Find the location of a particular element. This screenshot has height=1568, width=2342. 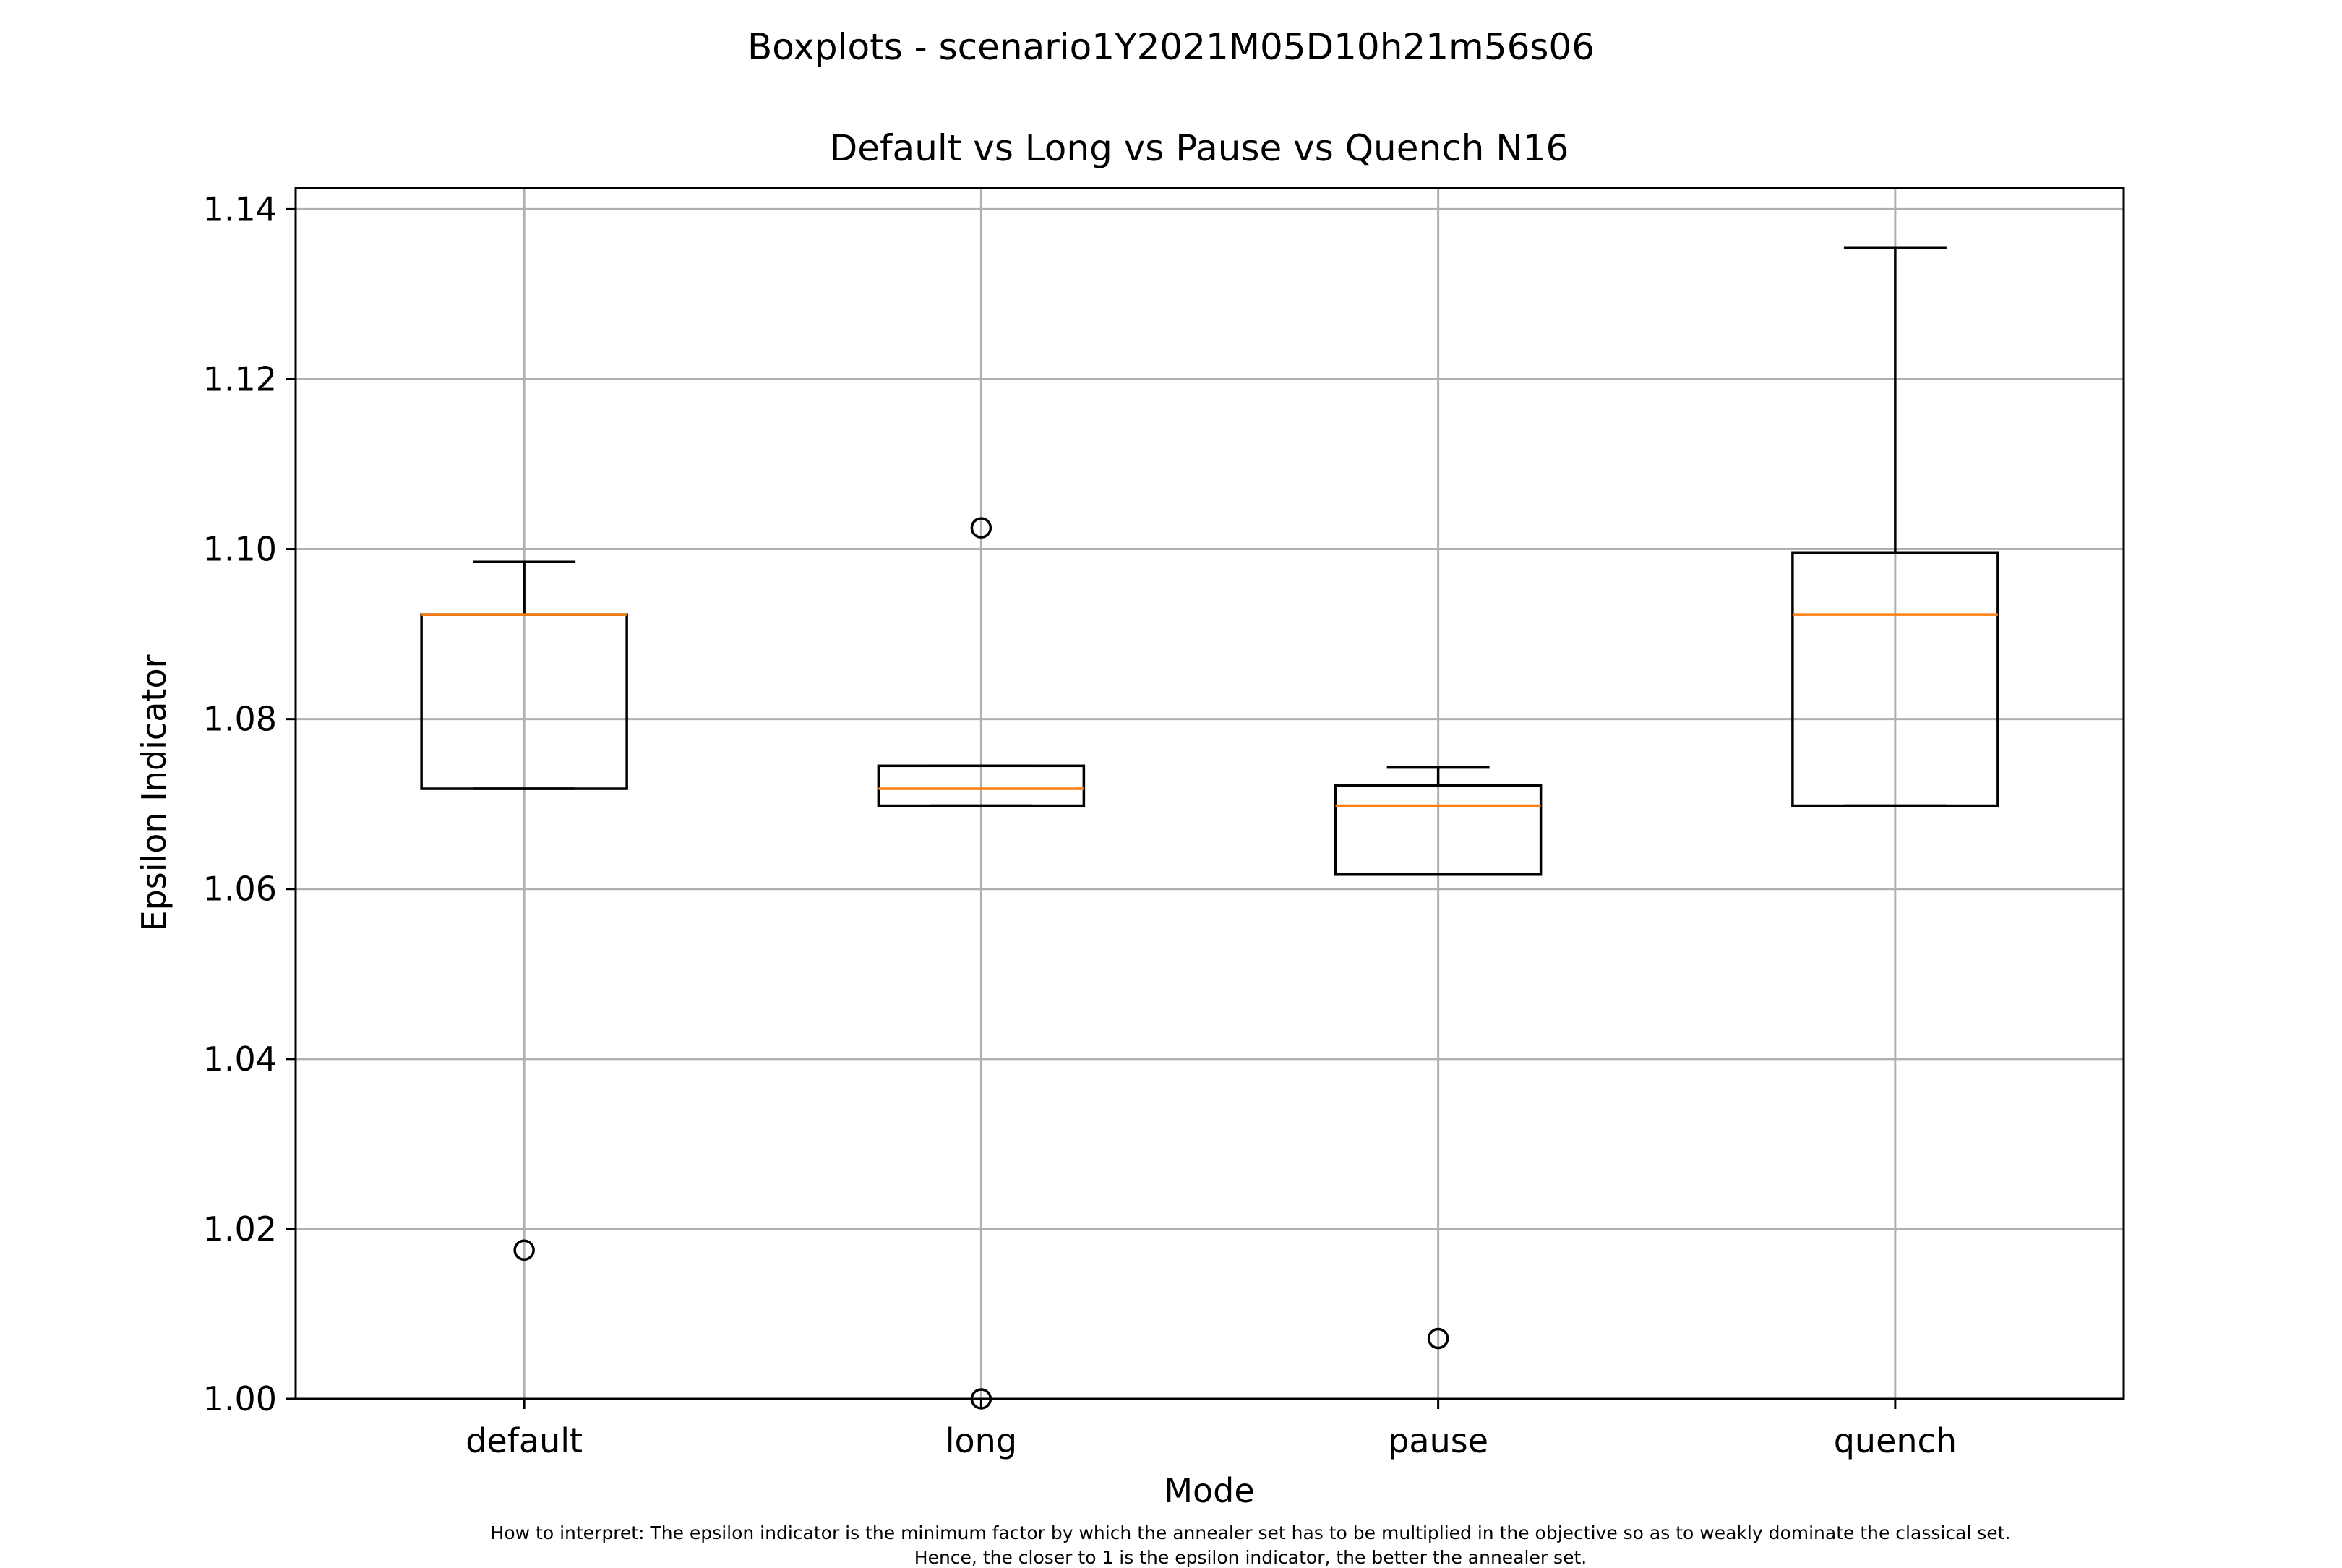

x-axis-label: Mode is located at coordinates (1209, 1490).